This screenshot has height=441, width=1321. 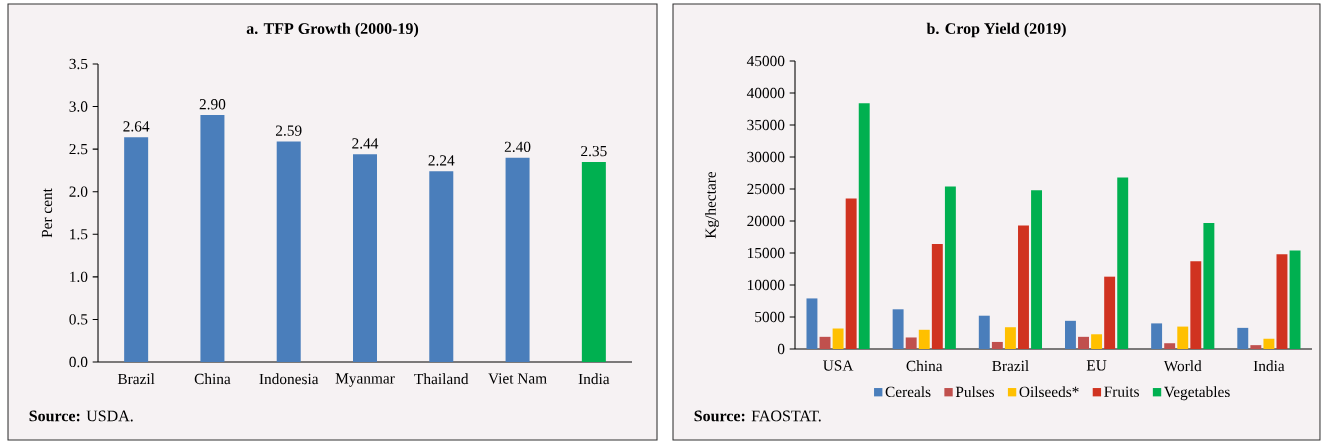 What do you see at coordinates (78, 106) in the screenshot?
I see `y-tick-label: 3.0` at bounding box center [78, 106].